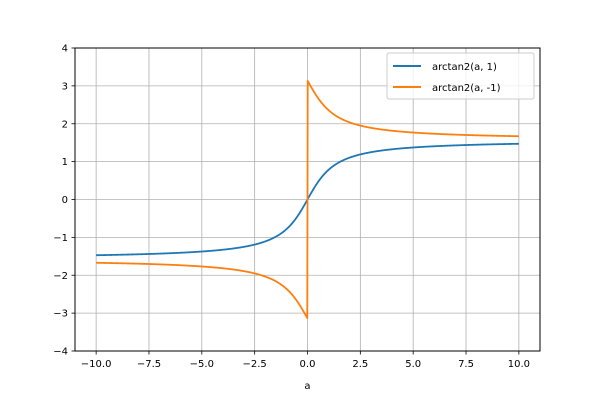 This screenshot has width=600, height=400. I want to click on y-tick-label: 2, so click(65, 124).